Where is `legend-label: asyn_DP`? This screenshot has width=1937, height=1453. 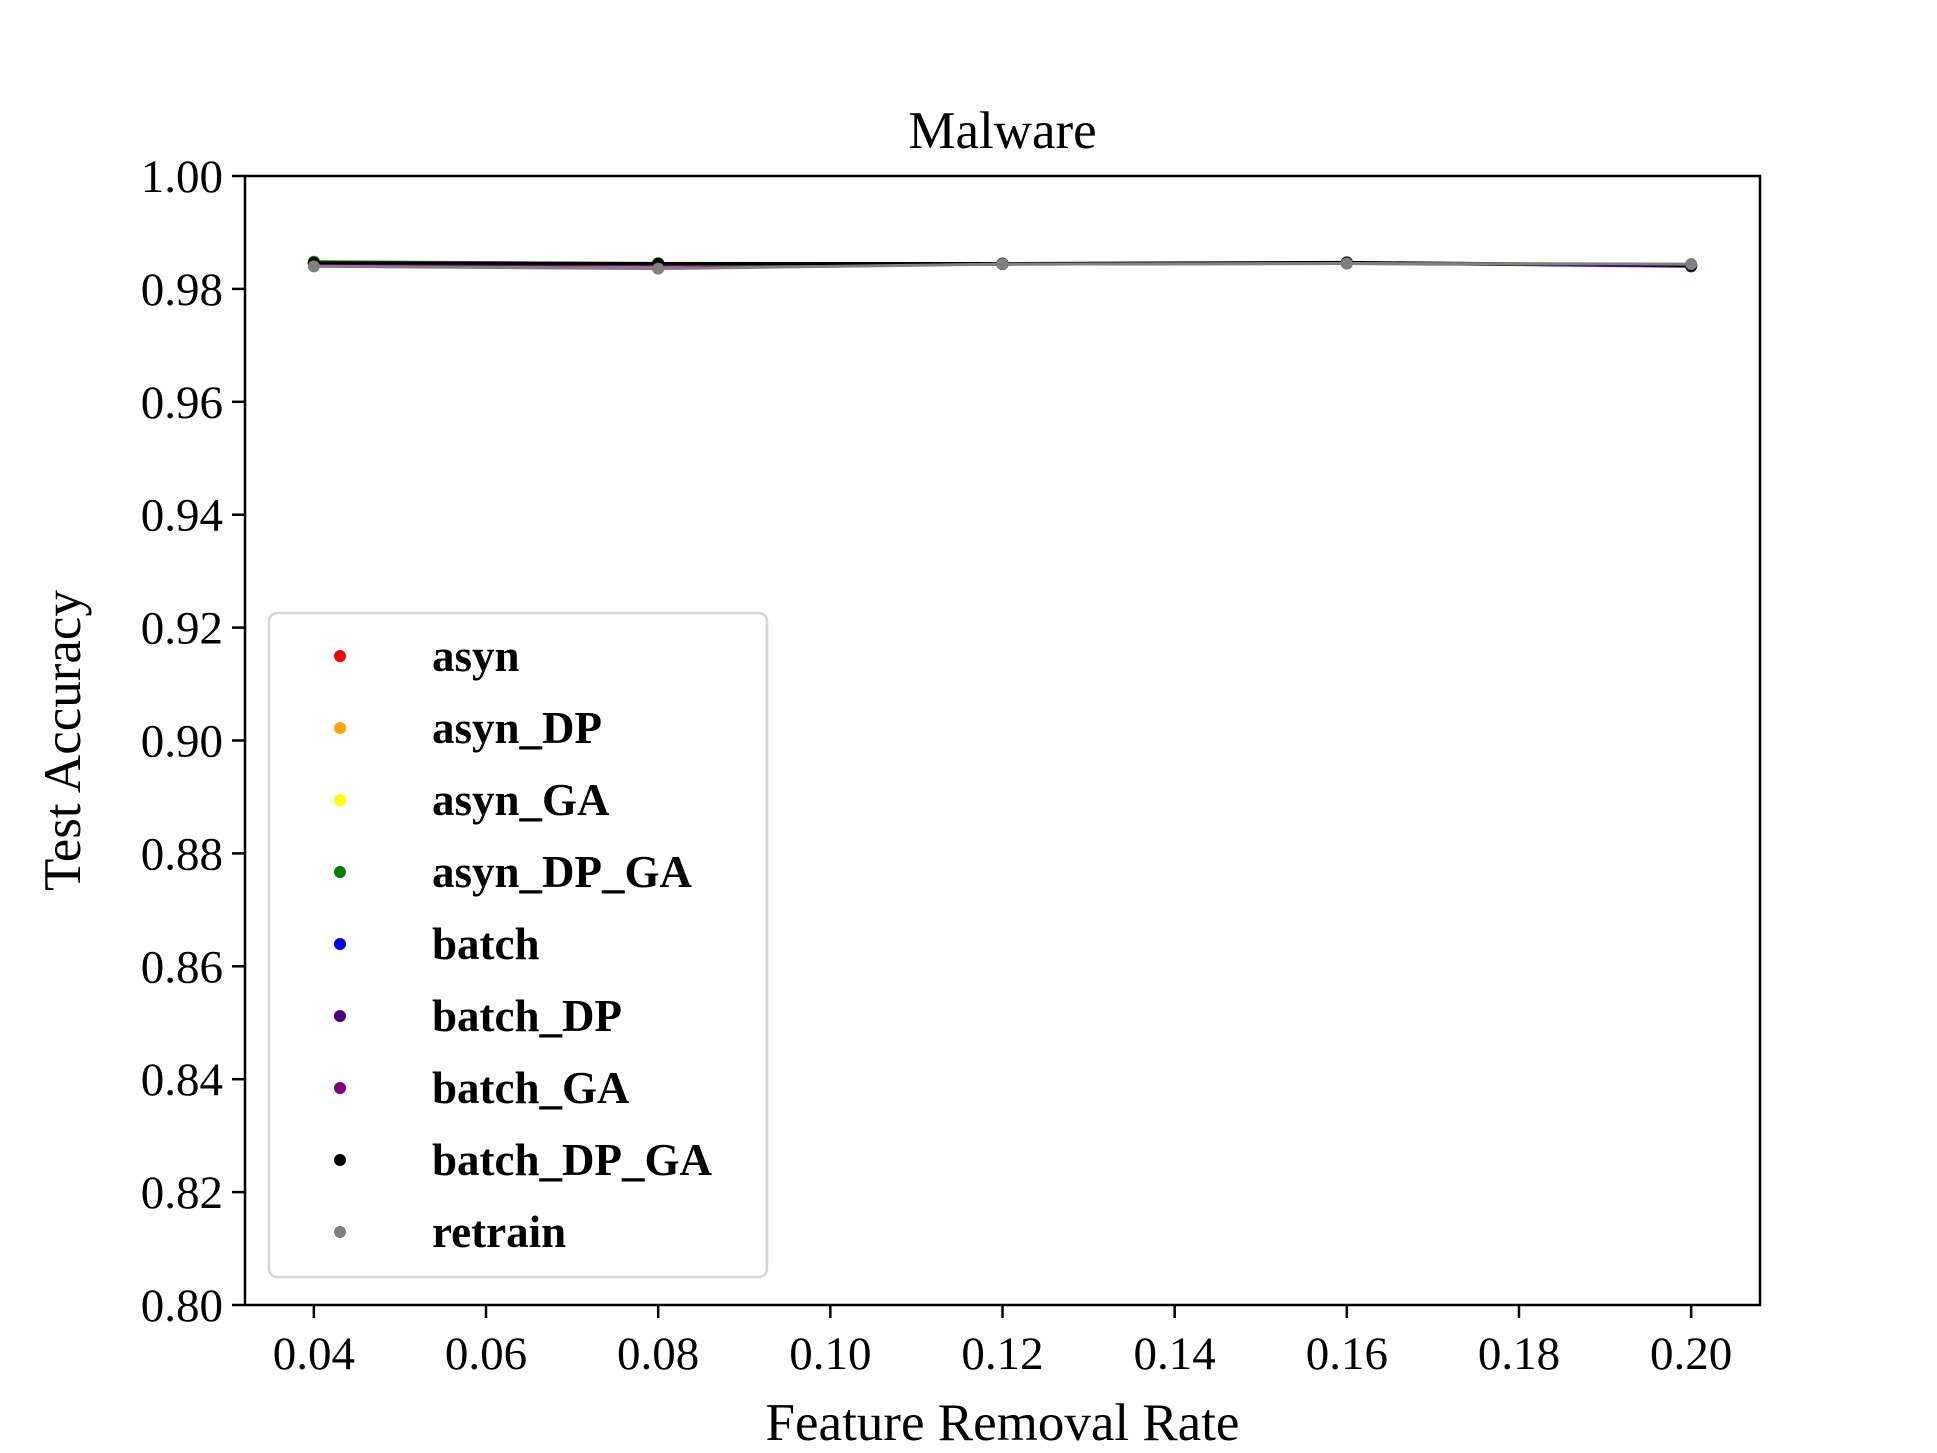 legend-label: asyn_DP is located at coordinates (517, 728).